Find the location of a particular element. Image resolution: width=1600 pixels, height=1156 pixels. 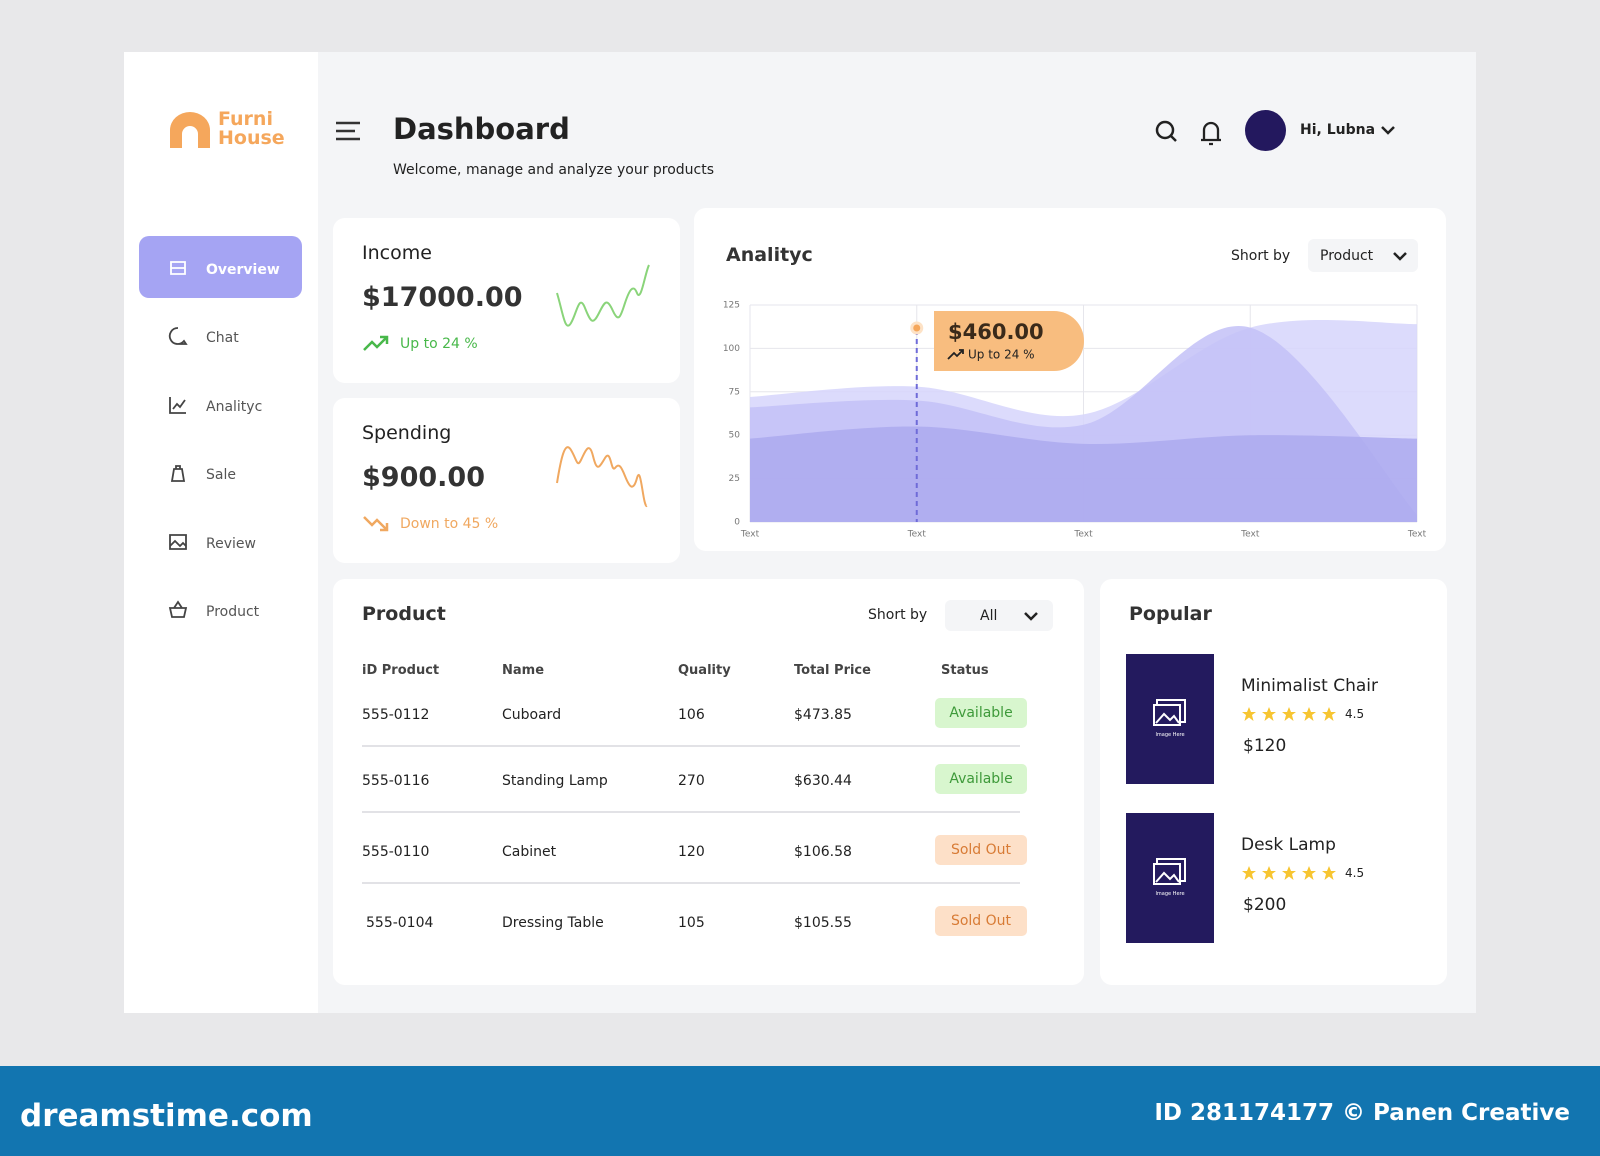

card-change: Down to 45 % is located at coordinates (449, 524).